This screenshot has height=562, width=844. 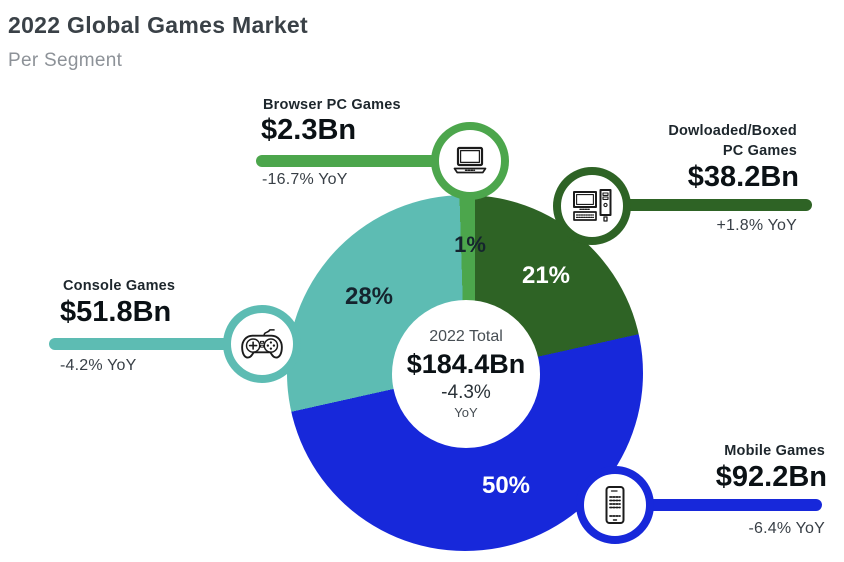 I want to click on total-label: 2022 Total, so click(x=466, y=336).